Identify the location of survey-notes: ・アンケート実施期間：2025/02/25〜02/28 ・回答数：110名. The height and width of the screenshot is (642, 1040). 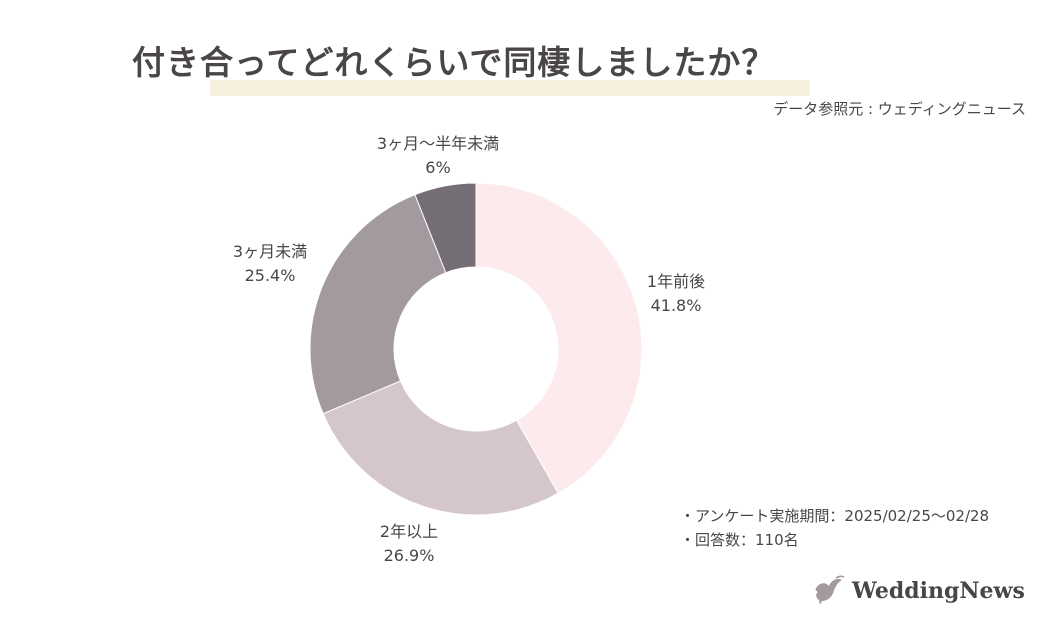
(834, 528).